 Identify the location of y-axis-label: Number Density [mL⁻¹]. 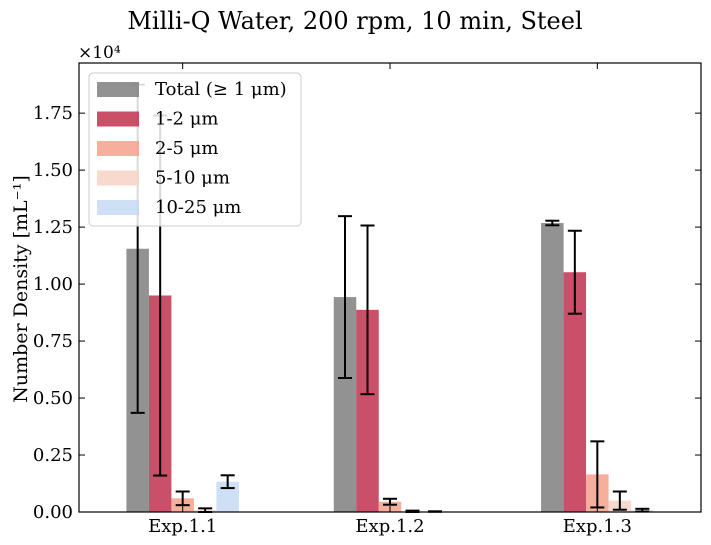
(21, 288).